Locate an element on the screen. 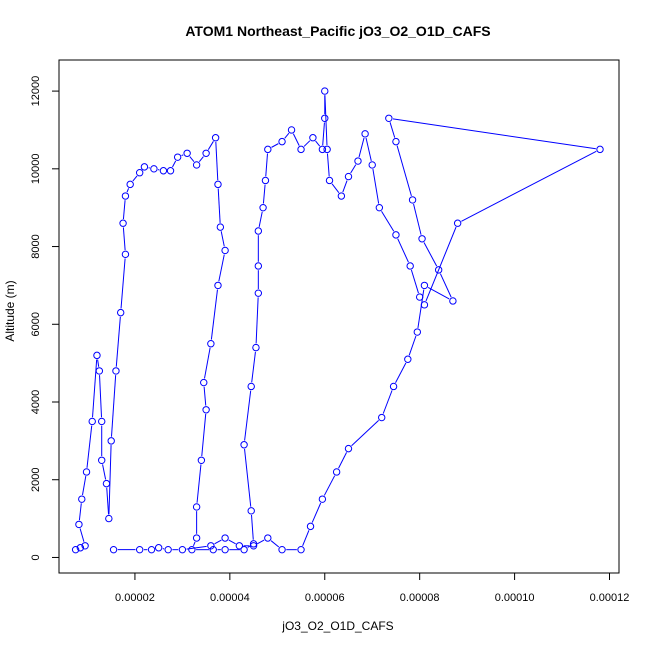 The width and height of the screenshot is (650, 655). x-tick-label: 0.00010 is located at coordinates (515, 598).